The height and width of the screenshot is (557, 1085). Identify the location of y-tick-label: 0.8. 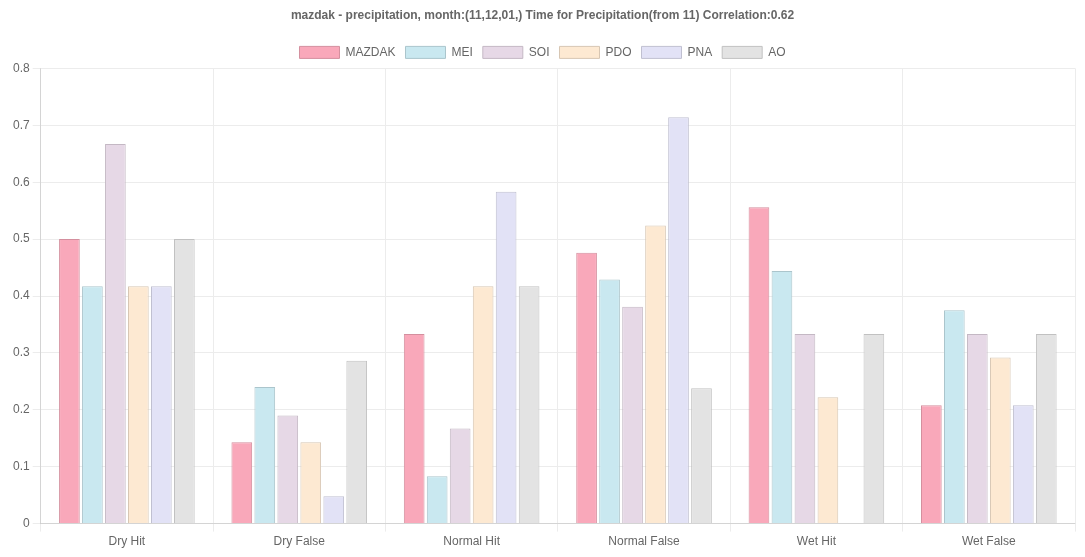
(21, 67).